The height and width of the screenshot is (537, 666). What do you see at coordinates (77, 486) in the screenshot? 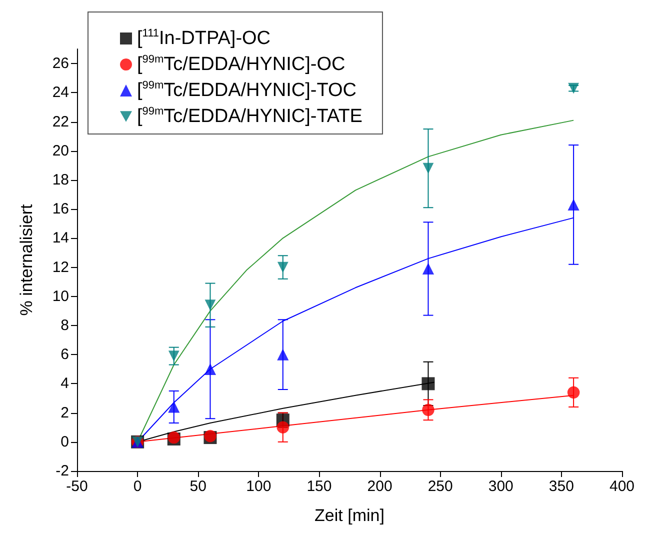
I see `x-tick-label: -50` at bounding box center [77, 486].